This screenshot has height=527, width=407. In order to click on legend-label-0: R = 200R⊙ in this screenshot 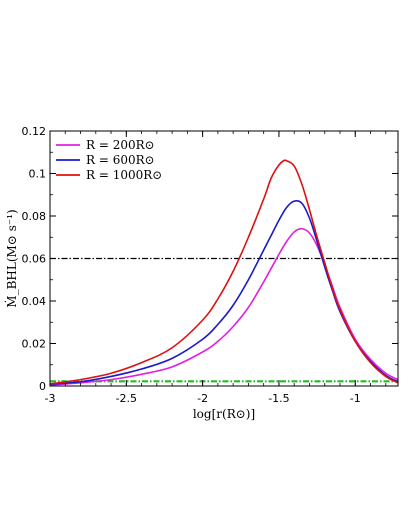, I will do `click(120, 145)`.